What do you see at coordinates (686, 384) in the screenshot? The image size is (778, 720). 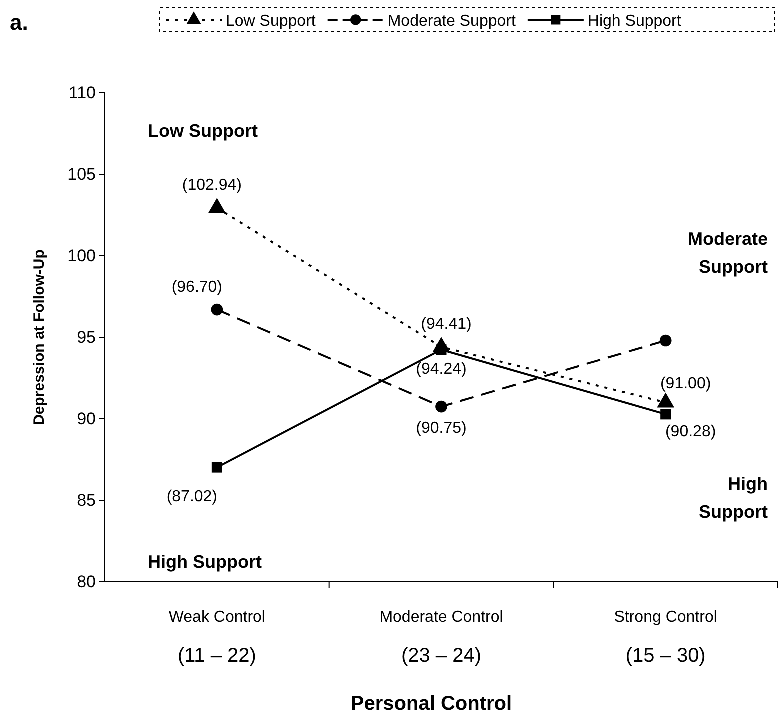 I see `data-label: (91.00)` at bounding box center [686, 384].